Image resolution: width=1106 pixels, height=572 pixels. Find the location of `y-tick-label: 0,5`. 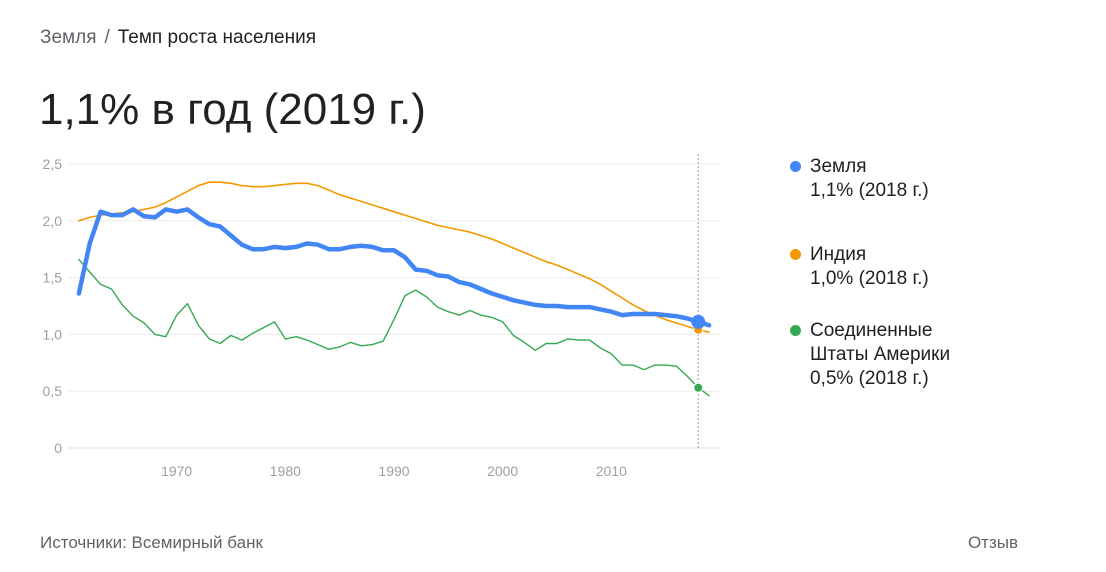

y-tick-label: 0,5 is located at coordinates (53, 391).